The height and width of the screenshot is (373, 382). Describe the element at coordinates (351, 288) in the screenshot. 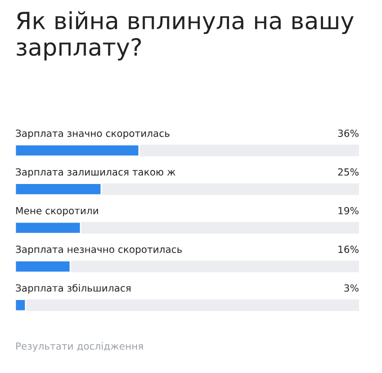

I see `data-label: 3%` at that location.